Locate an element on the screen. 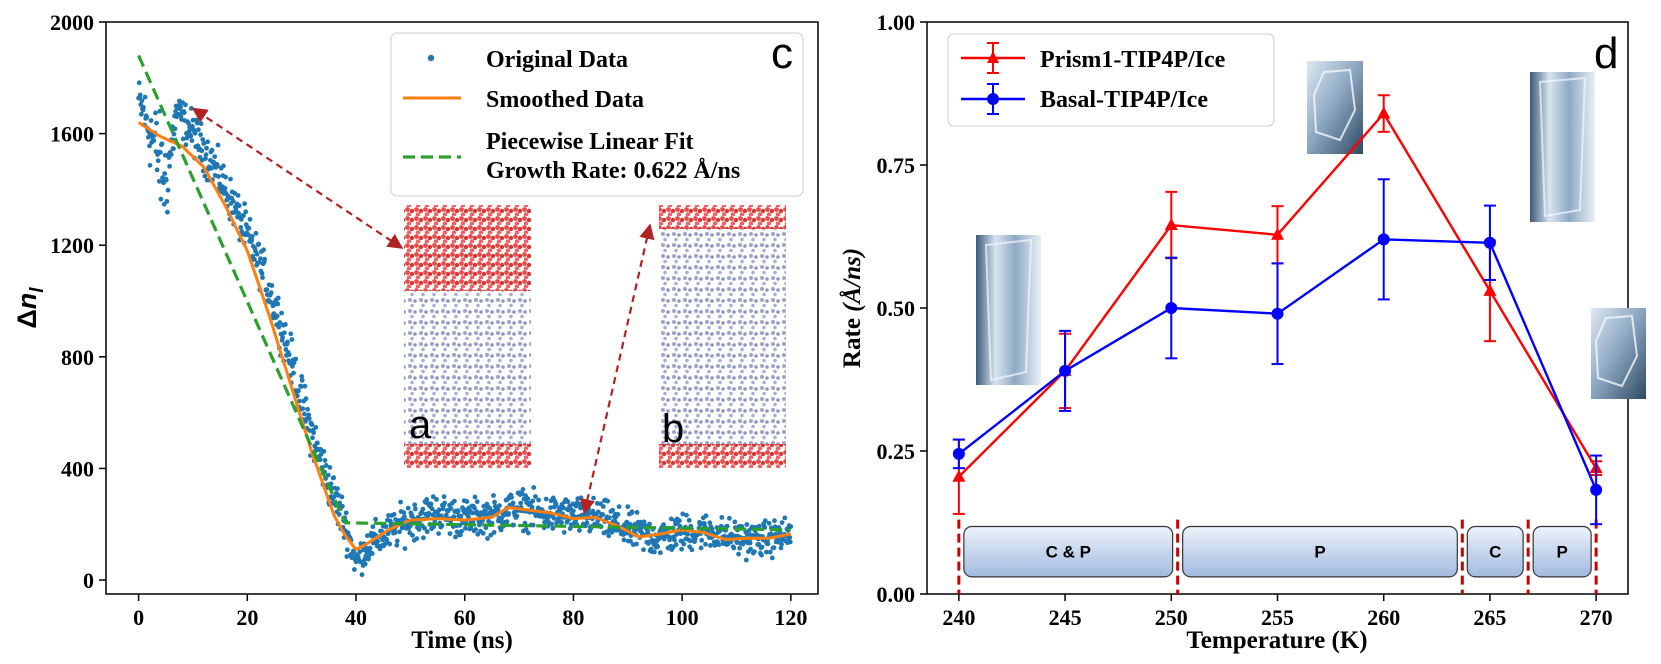  snapshot-a-image is located at coordinates (467, 336).